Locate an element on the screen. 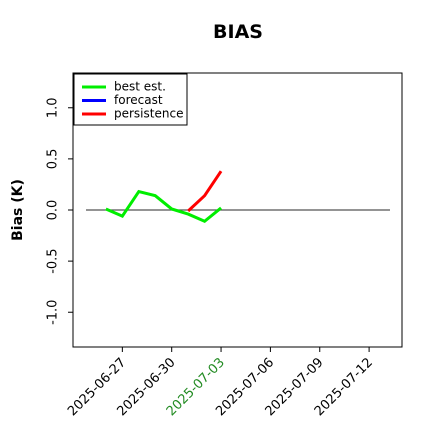 This screenshot has height=444, width=440. y-tick-label: -1.0 is located at coordinates (53, 312).